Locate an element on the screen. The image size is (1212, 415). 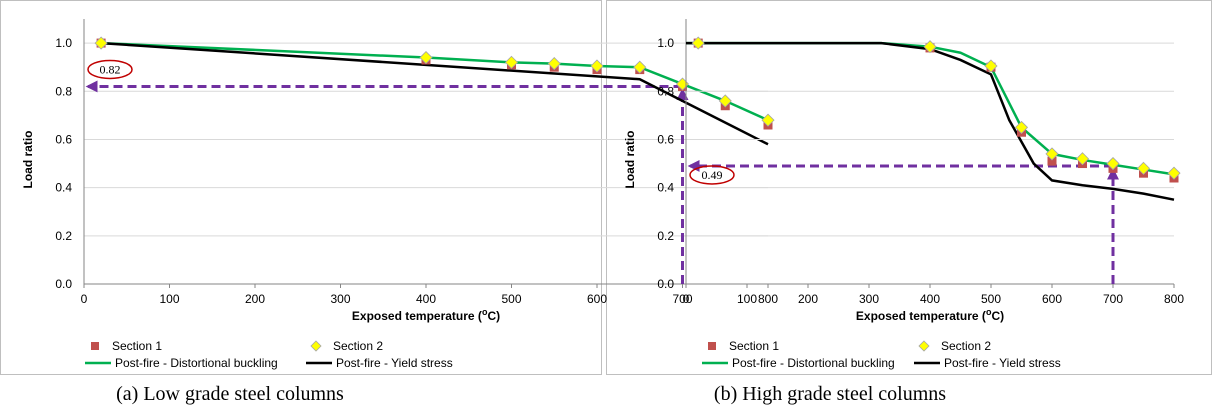
annotation-label: 0.82 is located at coordinates (110, 69).